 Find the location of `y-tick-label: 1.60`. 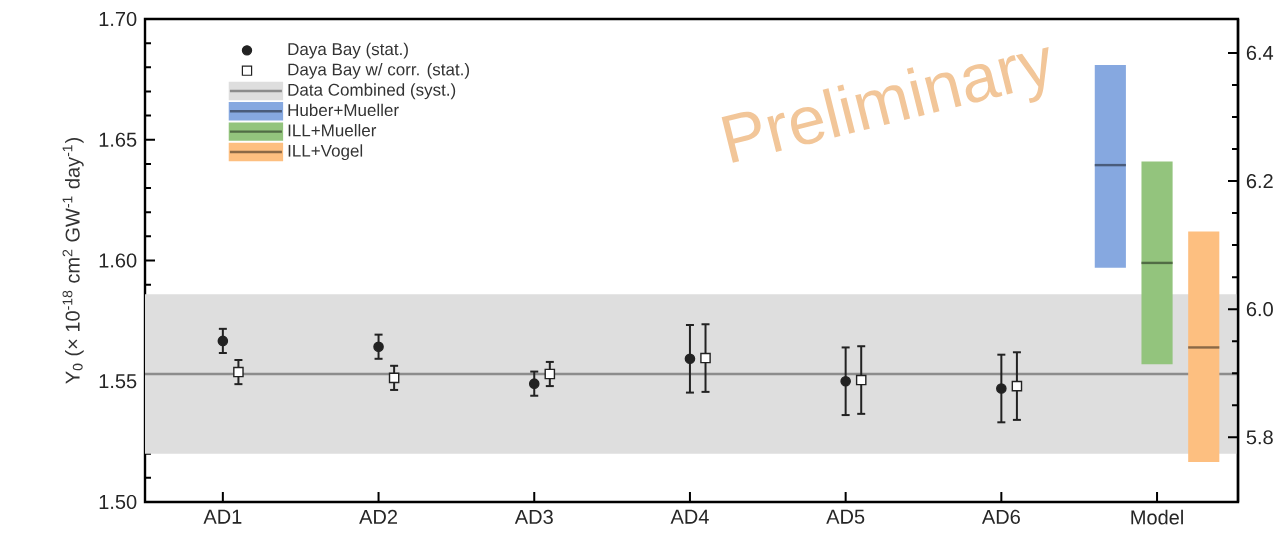

y-tick-label: 1.60 is located at coordinates (118, 260).